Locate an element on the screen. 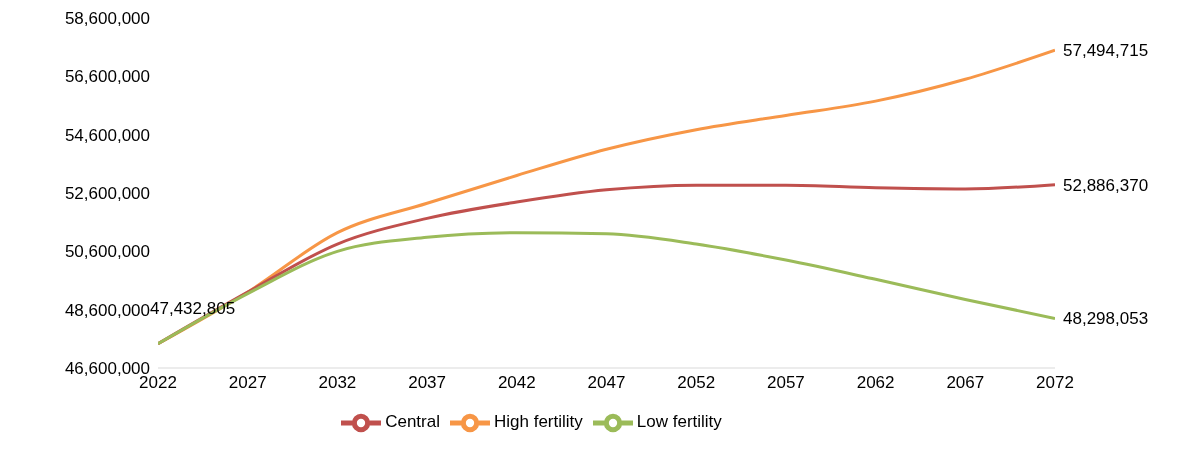 The image size is (1193, 453). y-tick-label: 56,600,000 is located at coordinates (107, 77).